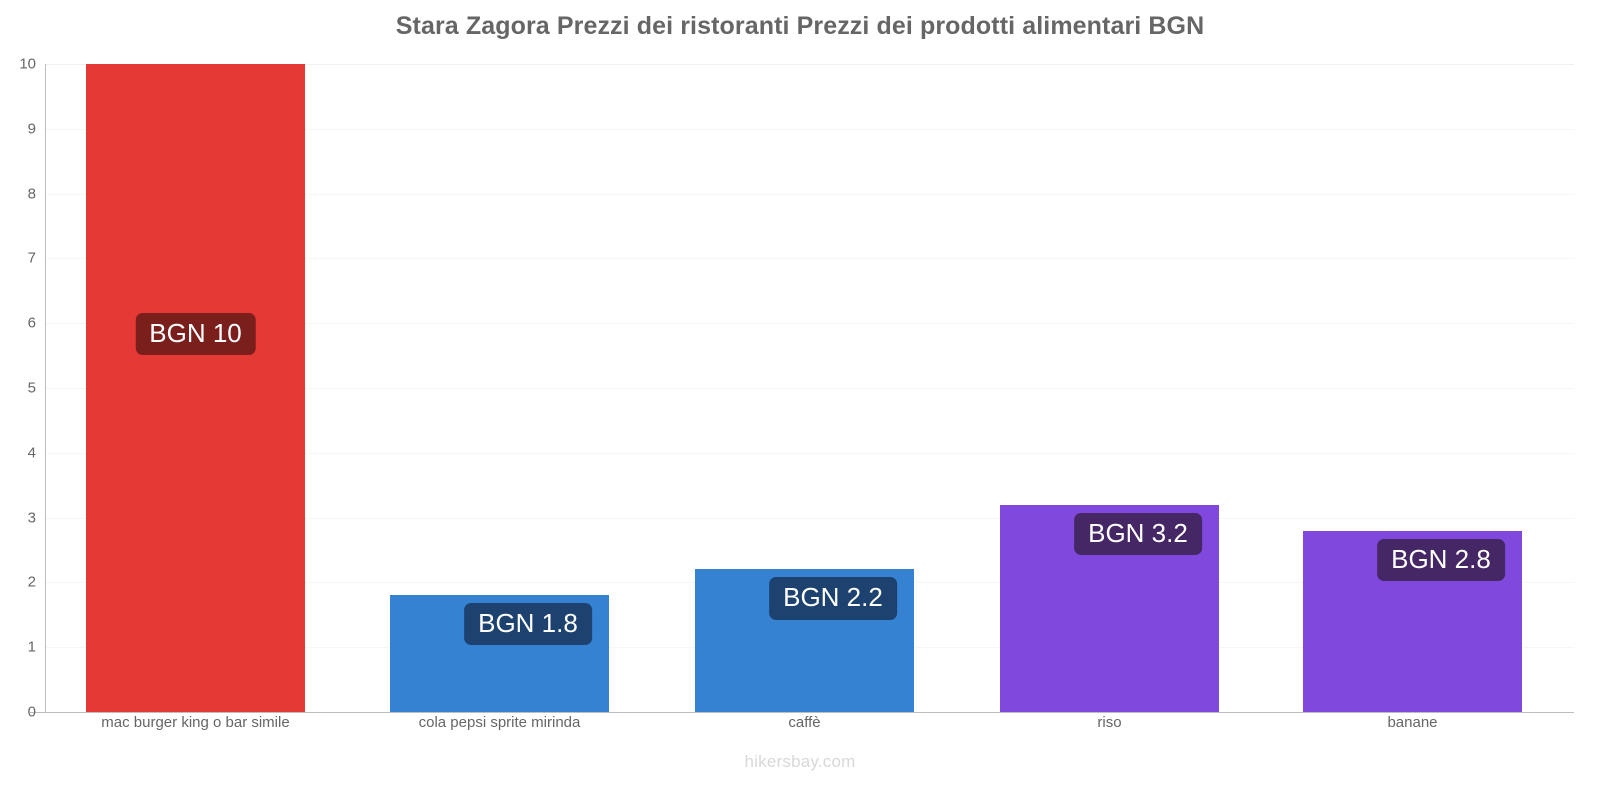 The height and width of the screenshot is (800, 1600). Describe the element at coordinates (31, 518) in the screenshot. I see `y-axis-tick-label: 3` at that location.